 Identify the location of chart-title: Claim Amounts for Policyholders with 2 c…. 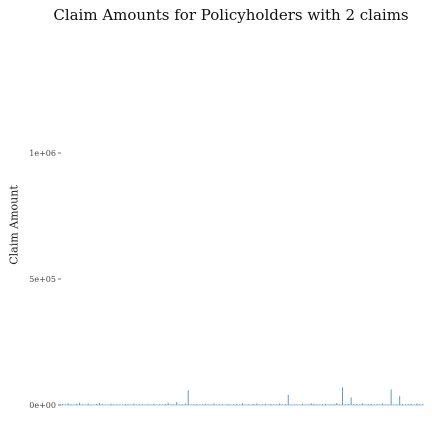
(231, 15).